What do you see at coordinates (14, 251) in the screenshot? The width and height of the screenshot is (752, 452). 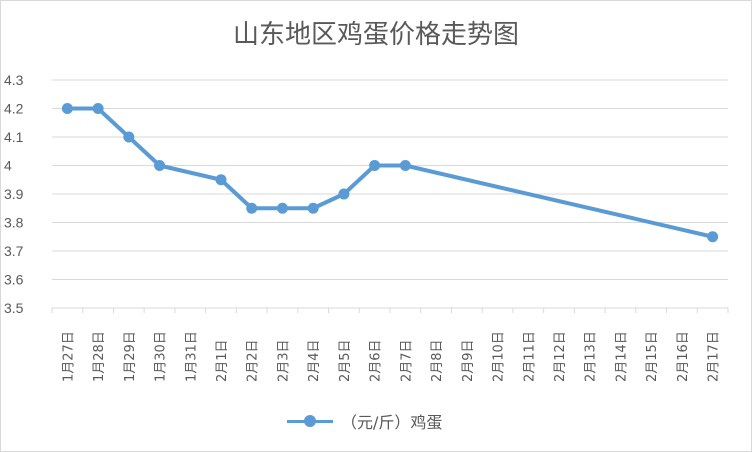 I see `y-tick-label: 3.7` at bounding box center [14, 251].